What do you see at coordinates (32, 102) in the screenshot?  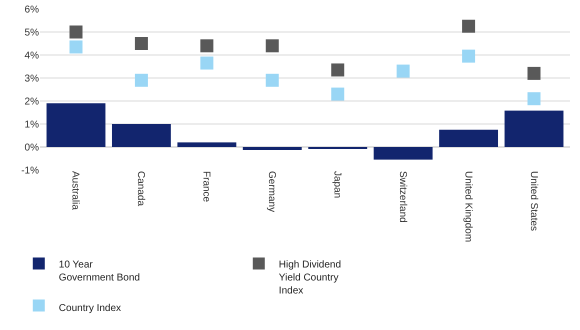 I see `y-tick-label: 2%` at bounding box center [32, 102].